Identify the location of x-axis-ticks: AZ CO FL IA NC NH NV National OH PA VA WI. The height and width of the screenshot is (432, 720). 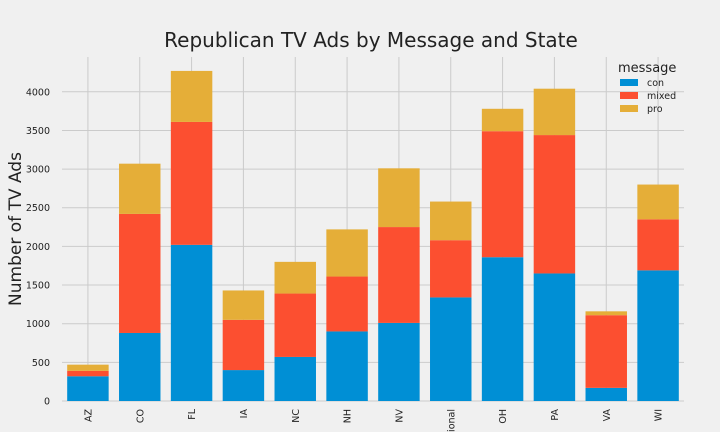
(373, 420).